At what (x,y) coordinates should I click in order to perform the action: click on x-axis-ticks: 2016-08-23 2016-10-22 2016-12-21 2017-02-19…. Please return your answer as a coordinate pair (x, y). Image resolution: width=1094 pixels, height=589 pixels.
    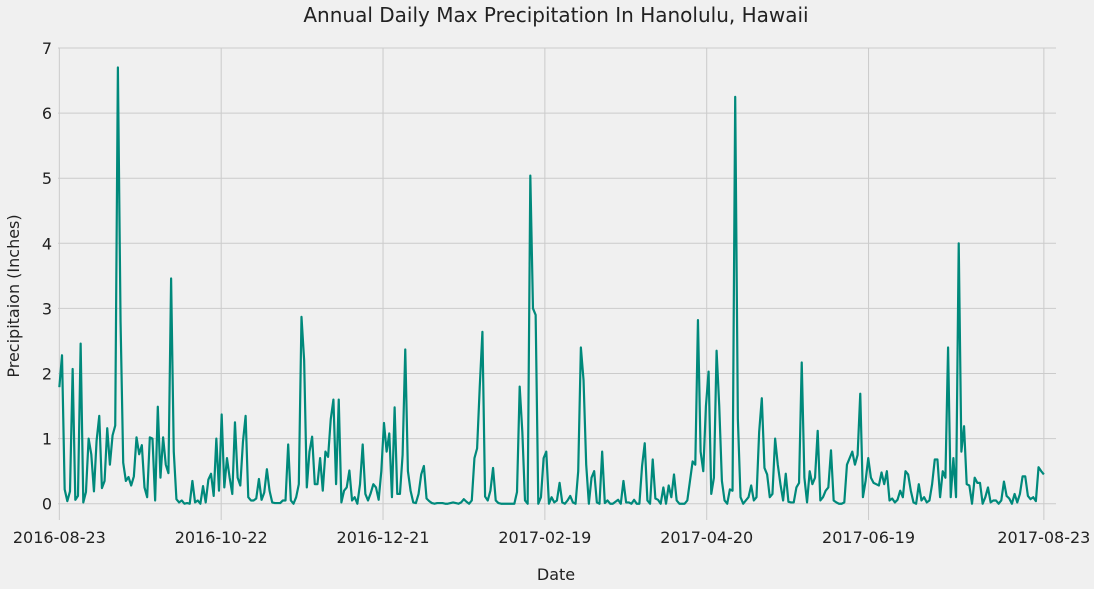
    Looking at the image, I should click on (551, 537).